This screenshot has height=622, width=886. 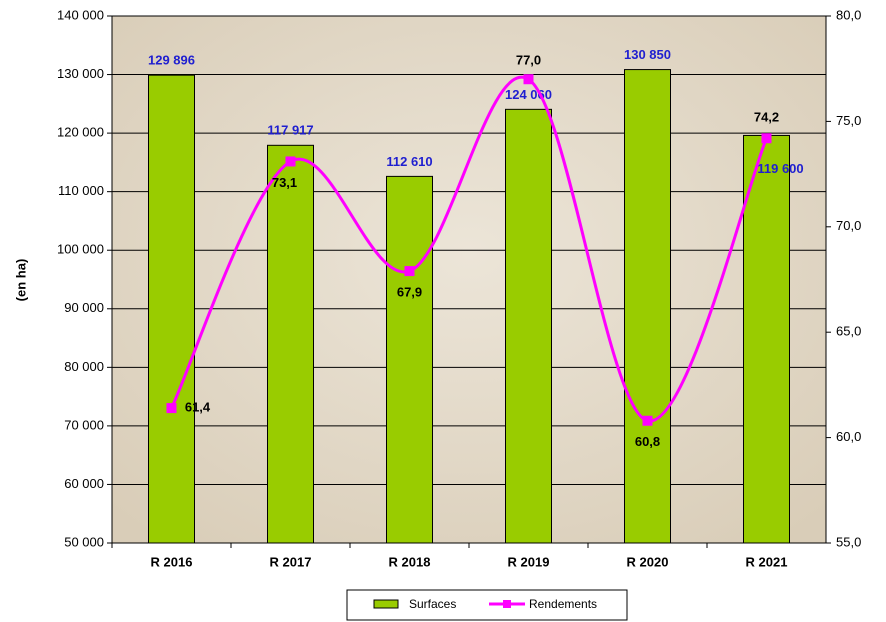 I want to click on y2-tick-label: 75,0, so click(x=848, y=120).